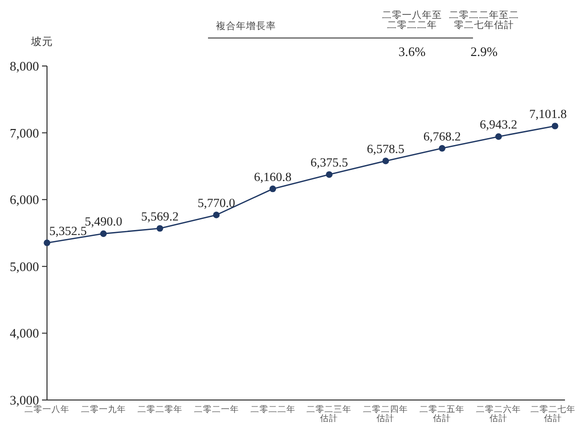  What do you see at coordinates (68, 231) in the screenshot?
I see `text: 5,352.5` at bounding box center [68, 231].